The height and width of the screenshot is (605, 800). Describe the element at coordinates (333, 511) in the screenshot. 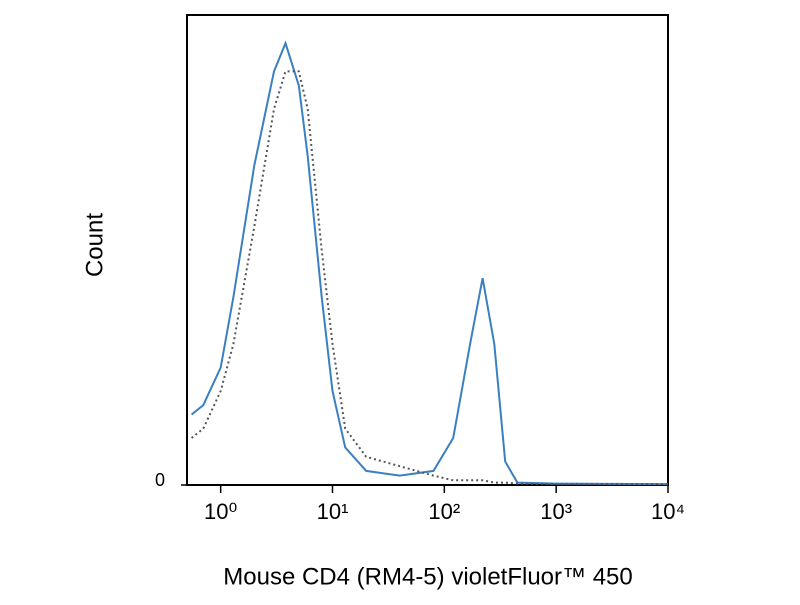

I see `x-tick-label: 10¹` at that location.